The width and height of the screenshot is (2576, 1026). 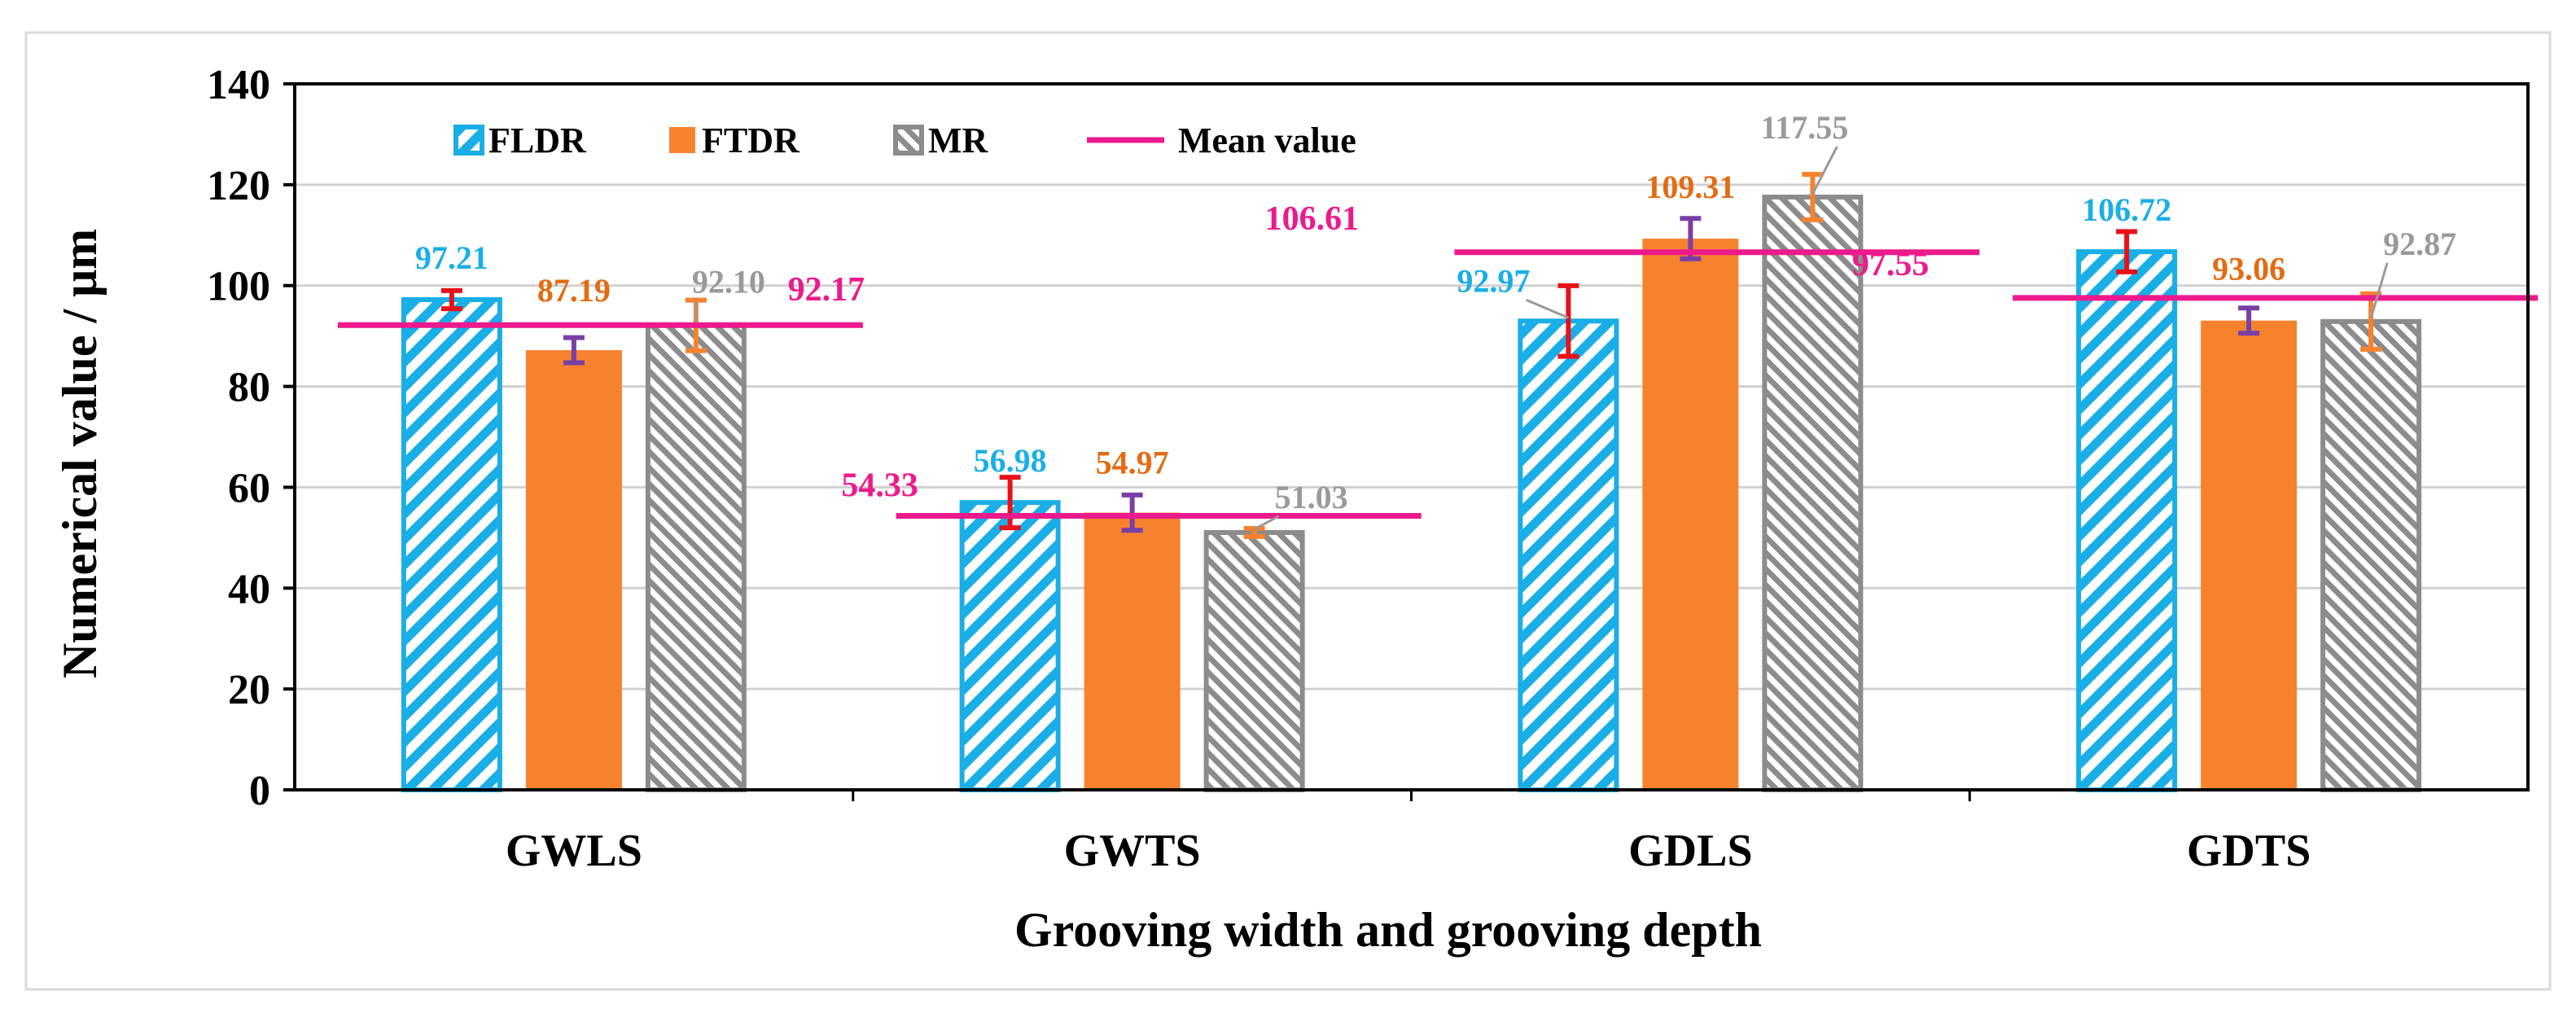 I want to click on data-label-fldr: 97.21, so click(x=451, y=257).